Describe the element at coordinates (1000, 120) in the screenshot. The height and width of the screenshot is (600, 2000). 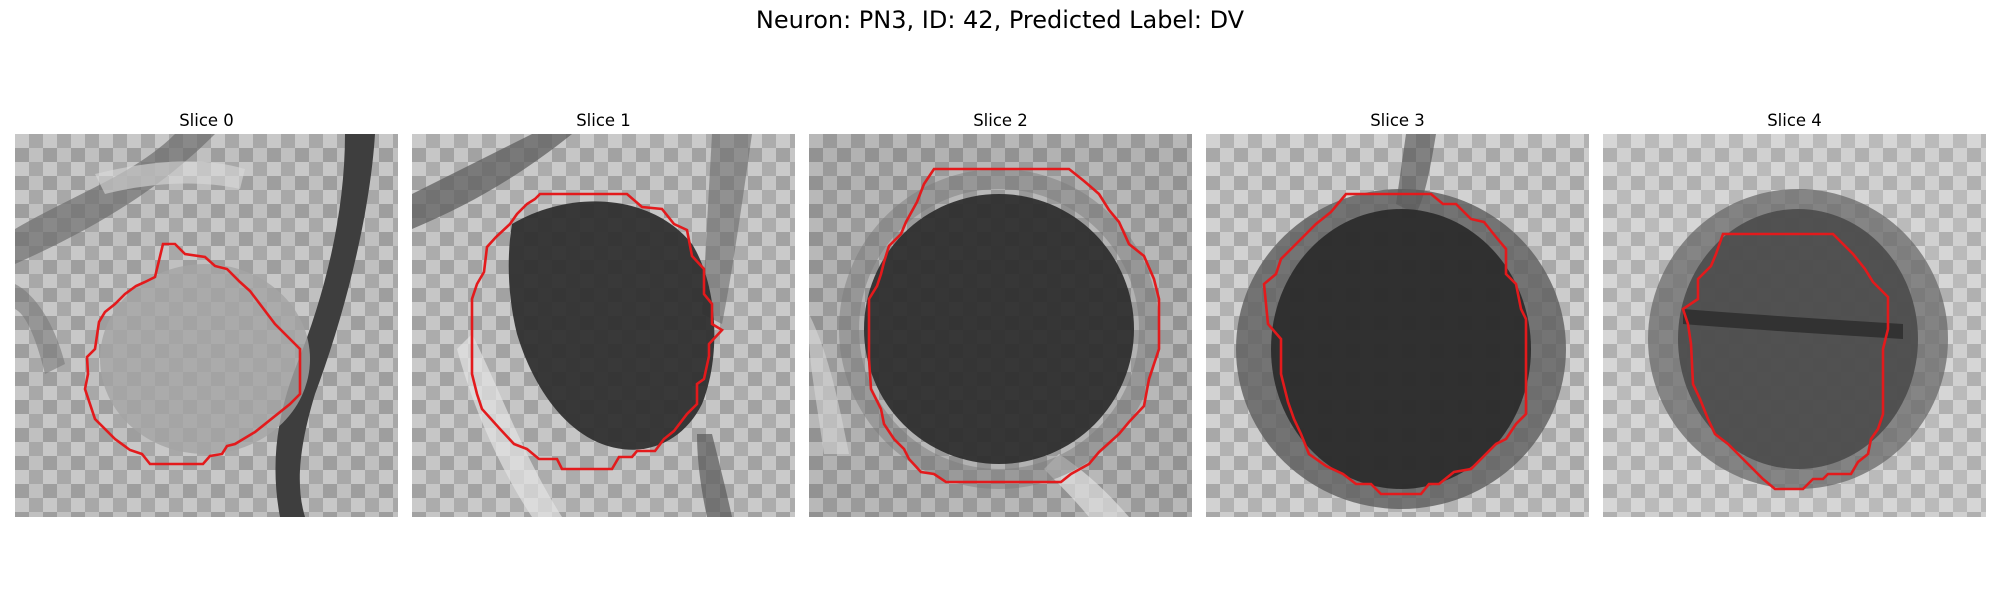
I see `slice-title: Slice 2` at that location.